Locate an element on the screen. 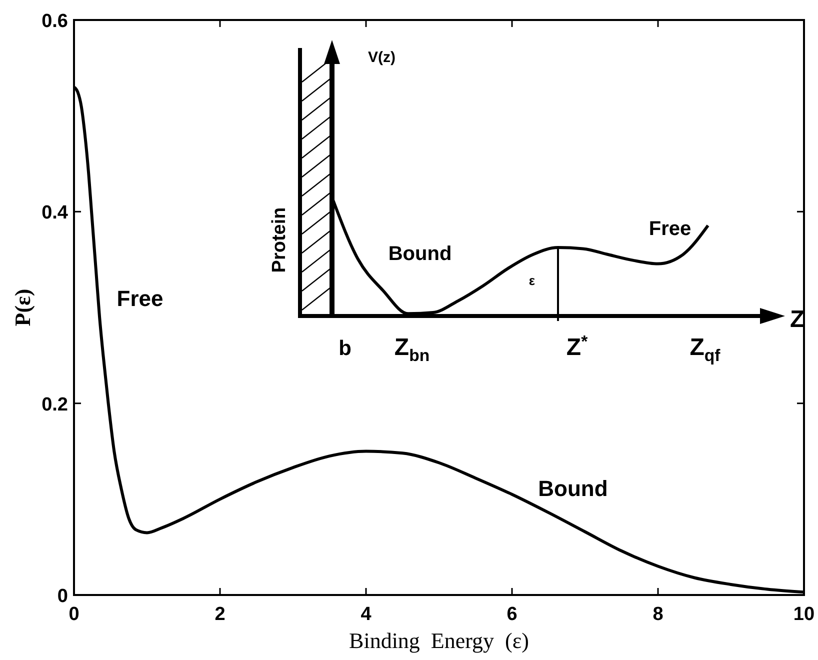 The width and height of the screenshot is (818, 660). x-axis-title: Z is located at coordinates (797, 319).